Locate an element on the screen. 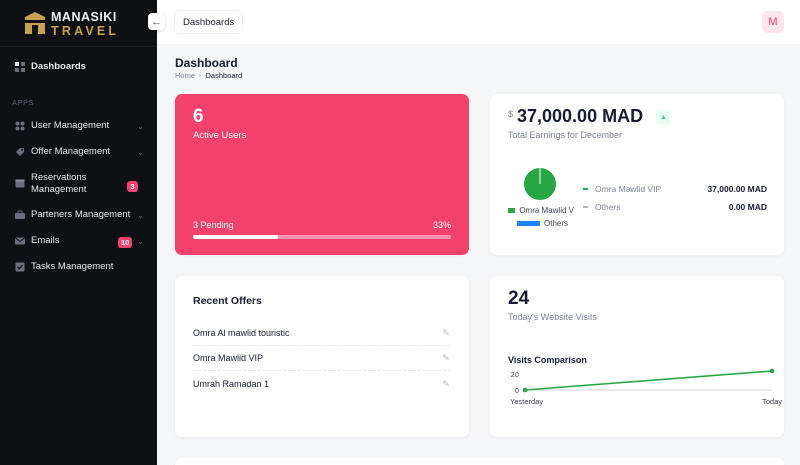 This screenshot has height=465, width=800. sidebar-divider is located at coordinates (78, 46).